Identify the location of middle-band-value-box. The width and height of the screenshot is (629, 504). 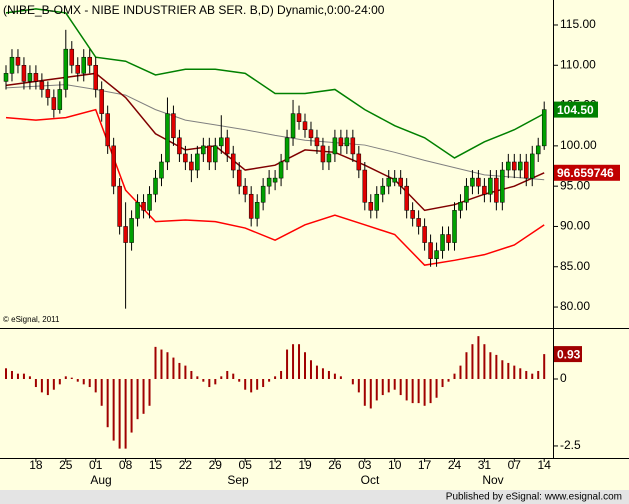
(587, 172).